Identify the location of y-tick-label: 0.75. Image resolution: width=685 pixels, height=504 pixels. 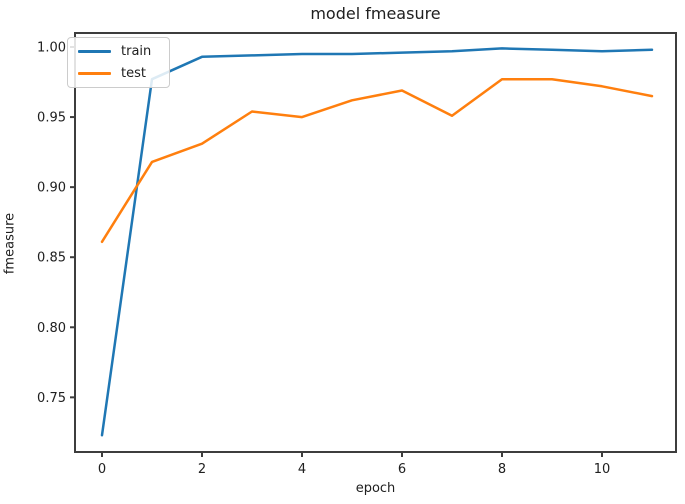
(51, 398).